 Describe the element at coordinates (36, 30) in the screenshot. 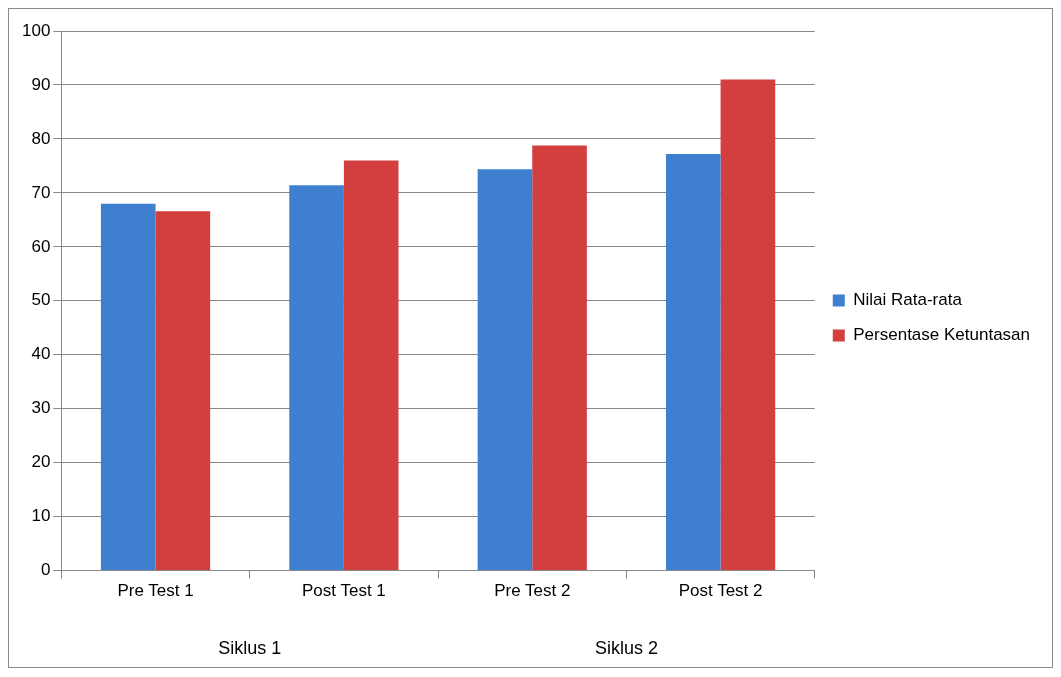

I see `y-tick-label: 100` at that location.